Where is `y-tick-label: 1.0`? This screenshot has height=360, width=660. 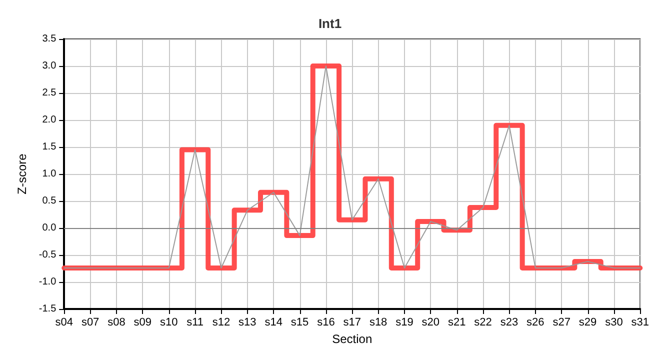 y-tick-label: 1.0 is located at coordinates (49, 174).